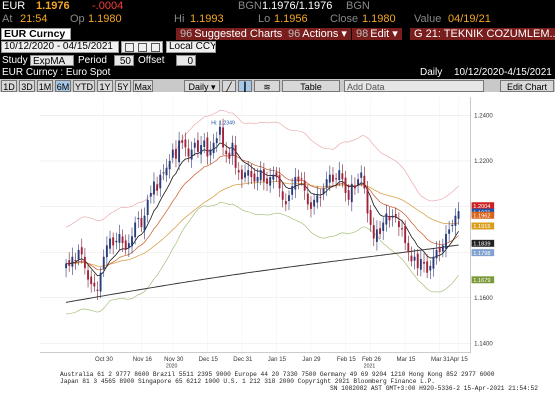 The width and height of the screenshot is (555, 400). What do you see at coordinates (186, 61) in the screenshot?
I see `offset-input: 0` at bounding box center [186, 61].